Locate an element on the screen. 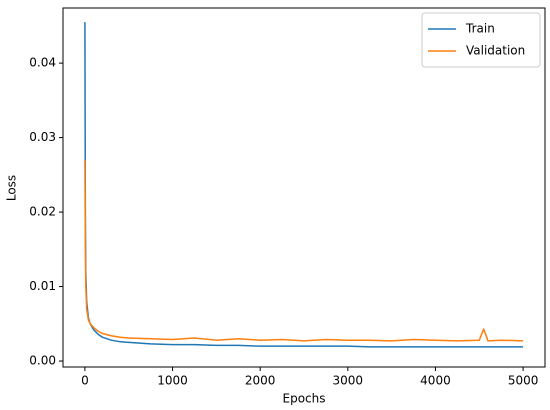 This screenshot has width=550, height=410. y-axis-label: Loss is located at coordinates (12, 188).